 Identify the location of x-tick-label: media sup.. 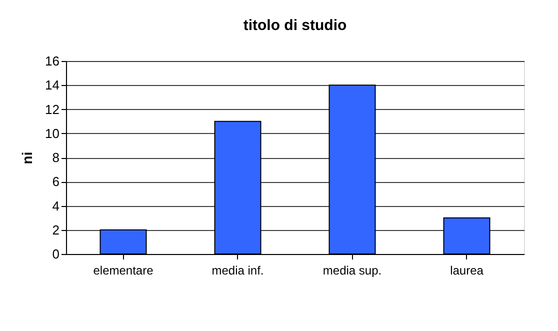
(352, 271).